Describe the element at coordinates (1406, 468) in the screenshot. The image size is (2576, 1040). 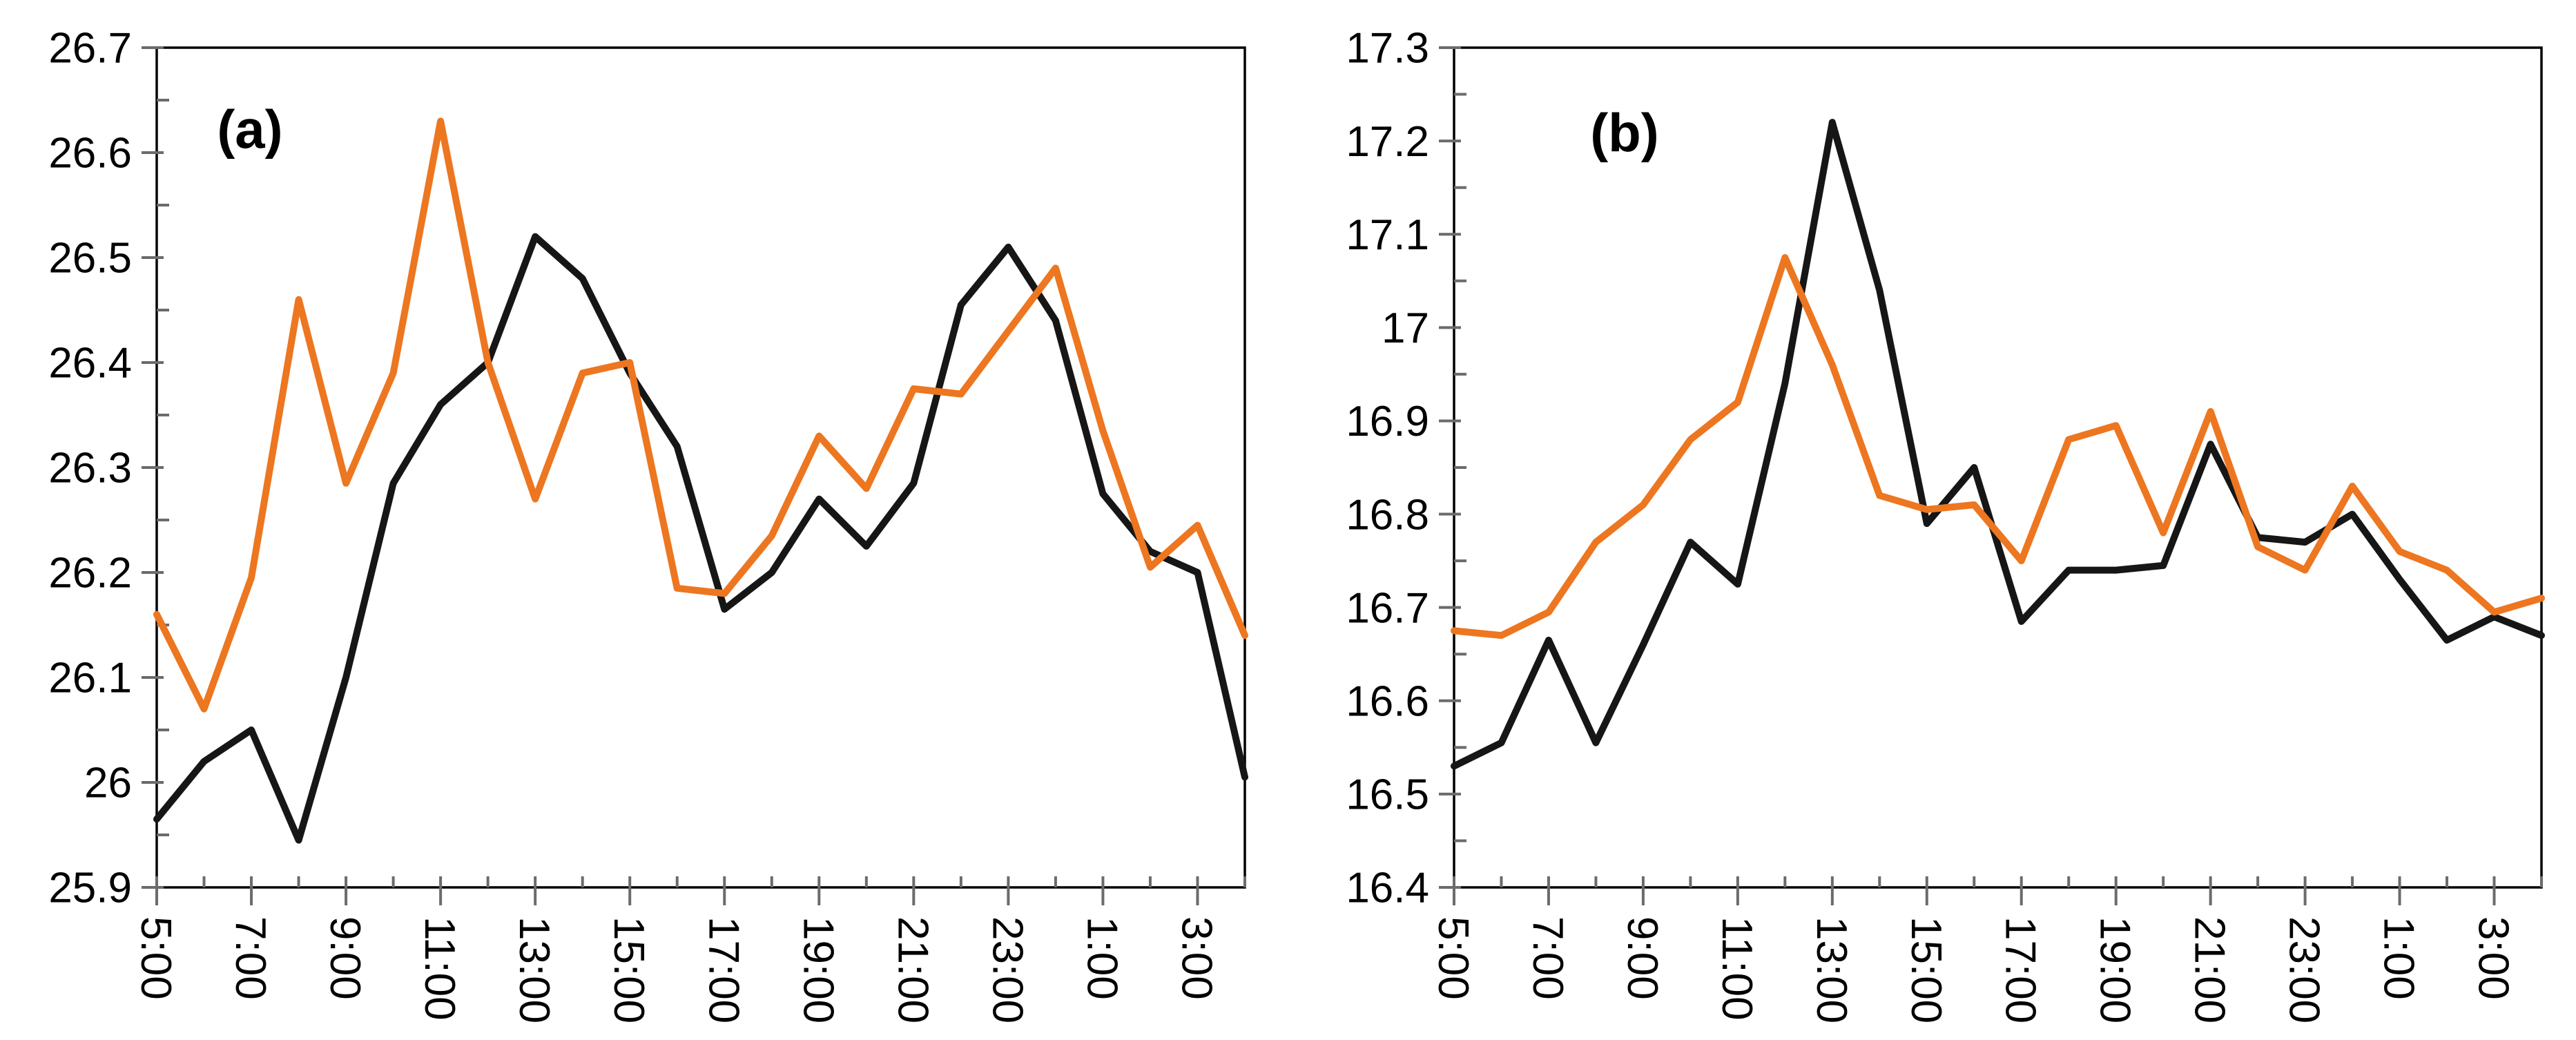
I see `y-axis: 17.3 17.2 17.1 17 16.9 16.8 16.7 16.6 16.5 16.4` at that location.